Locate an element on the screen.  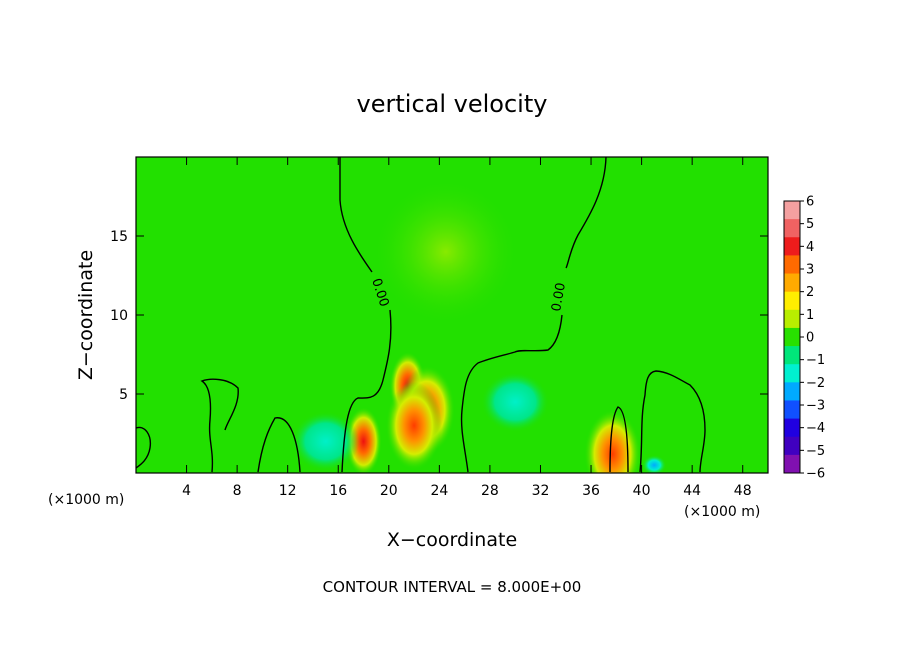
contour-label-right: 0.00 is located at coordinates (559, 297).